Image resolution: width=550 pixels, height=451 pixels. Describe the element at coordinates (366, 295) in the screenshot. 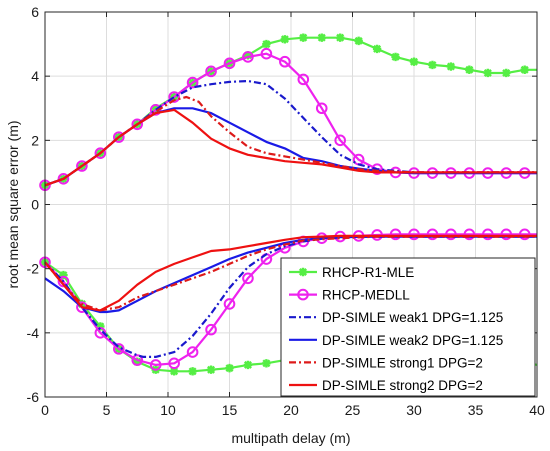

I see `legend-label: RHCP-MEDLL` at that location.